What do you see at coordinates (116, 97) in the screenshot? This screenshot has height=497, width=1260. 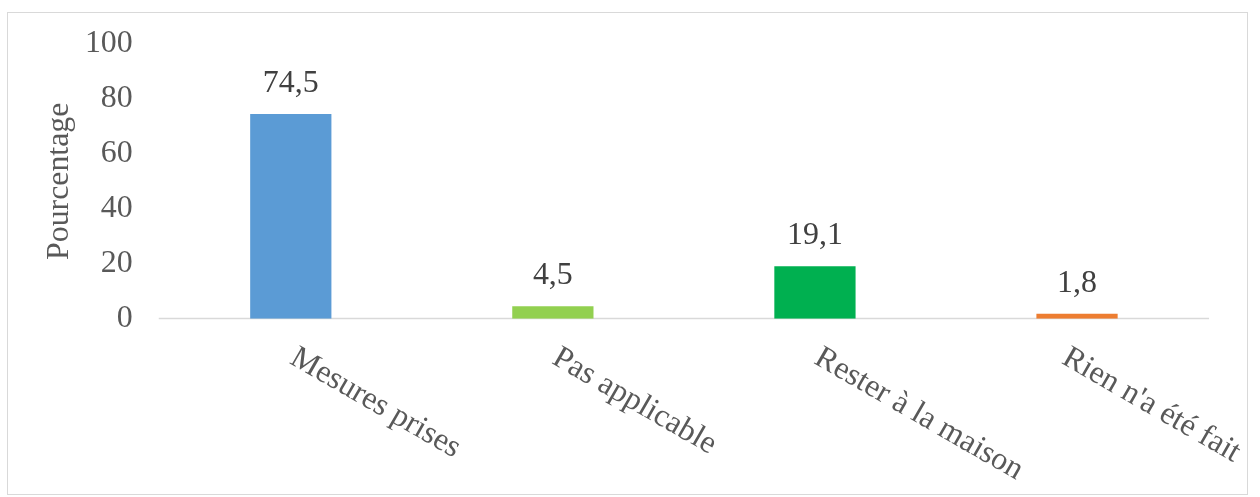 I see `y-tick-label: 80` at bounding box center [116, 97].